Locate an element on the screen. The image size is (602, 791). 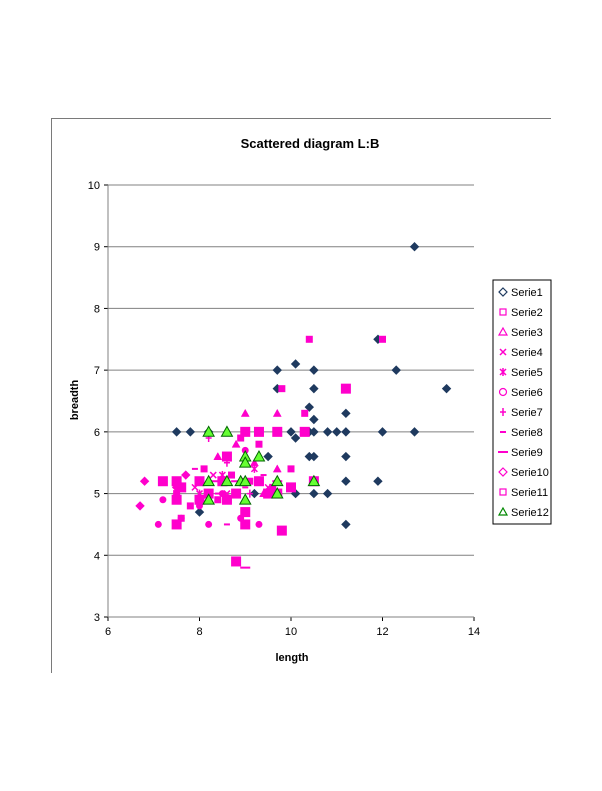
legend-label-serie2: Serie2 is located at coordinates (527, 313).